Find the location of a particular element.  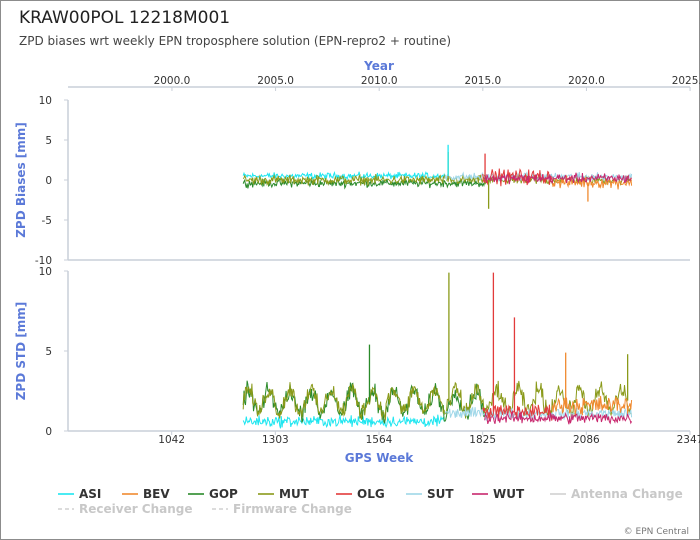

year-tick-label: 2010.0 is located at coordinates (379, 81).